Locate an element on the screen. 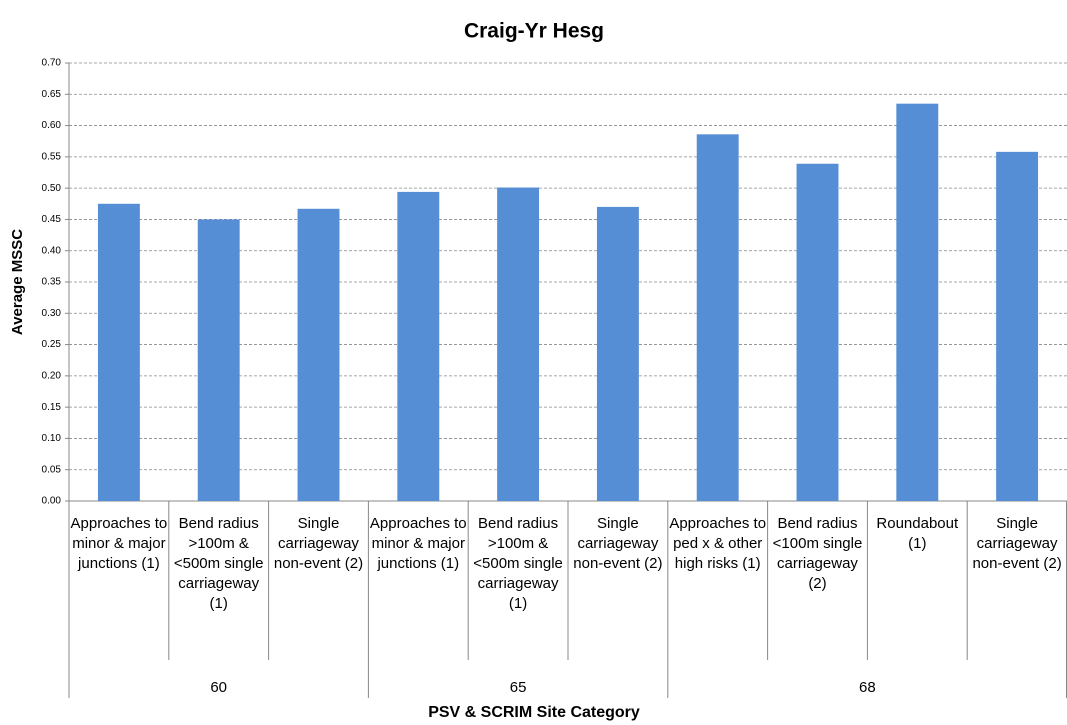  x-tick-label: Roundabout (1) is located at coordinates (917, 533).